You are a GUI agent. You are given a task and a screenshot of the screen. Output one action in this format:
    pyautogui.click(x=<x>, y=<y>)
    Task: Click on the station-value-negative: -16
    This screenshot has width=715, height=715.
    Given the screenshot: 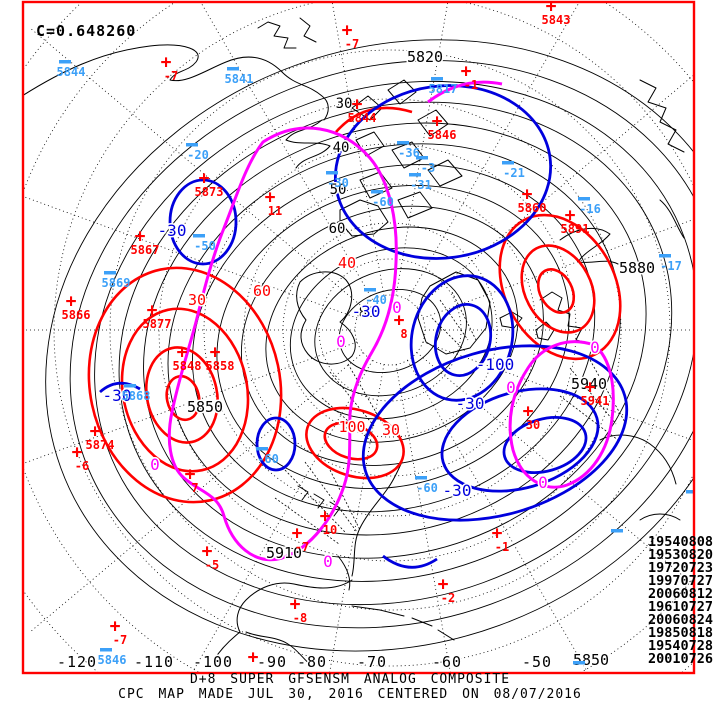 What is the action you would take?
    pyautogui.click(x=590, y=209)
    